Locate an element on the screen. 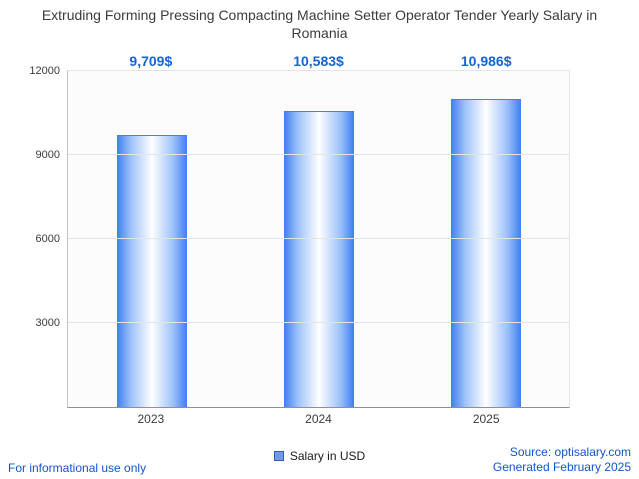 This screenshot has height=479, width=639. x-axis-labels: 2023 2024 2025 is located at coordinates (318, 419).